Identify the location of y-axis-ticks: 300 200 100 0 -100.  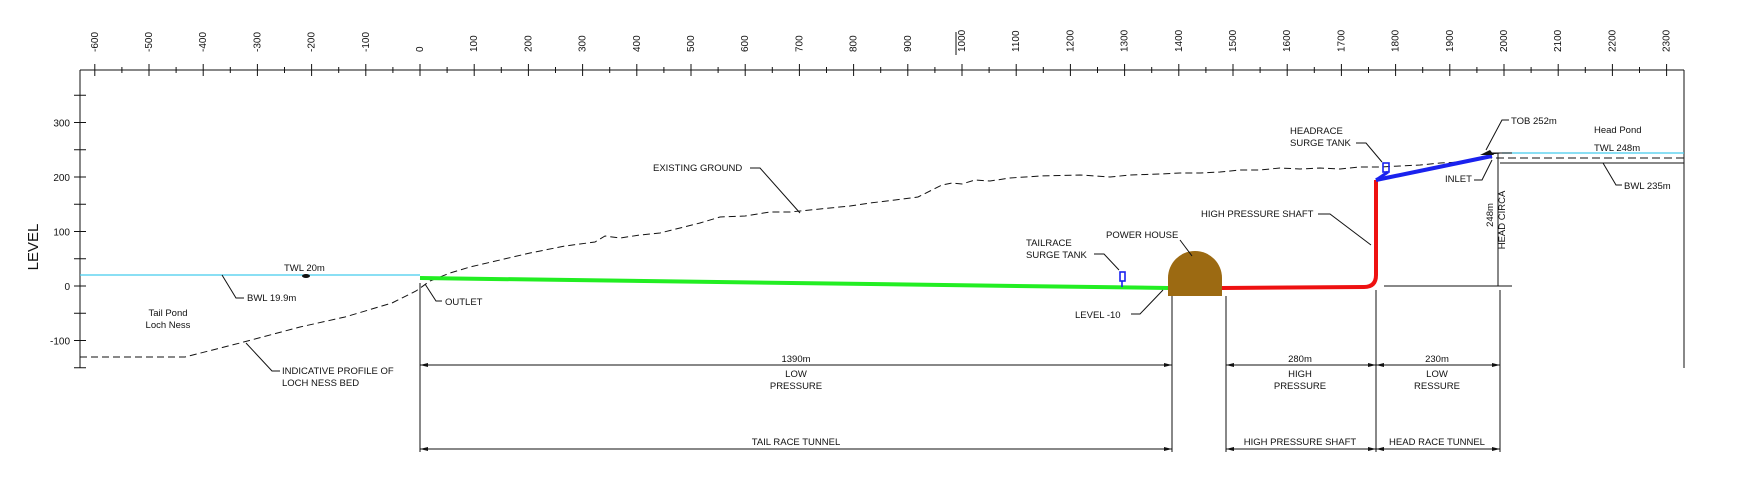
(68, 231).